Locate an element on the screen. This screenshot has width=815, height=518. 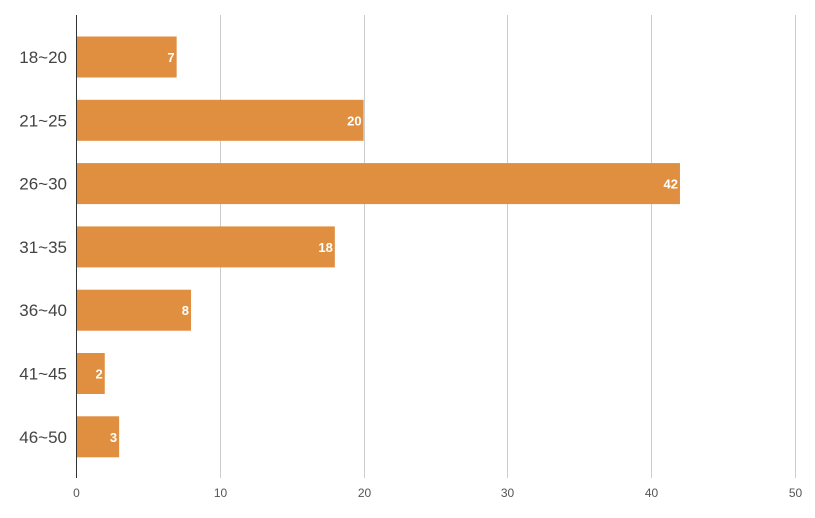
category-label: 41~45 is located at coordinates (43, 374).